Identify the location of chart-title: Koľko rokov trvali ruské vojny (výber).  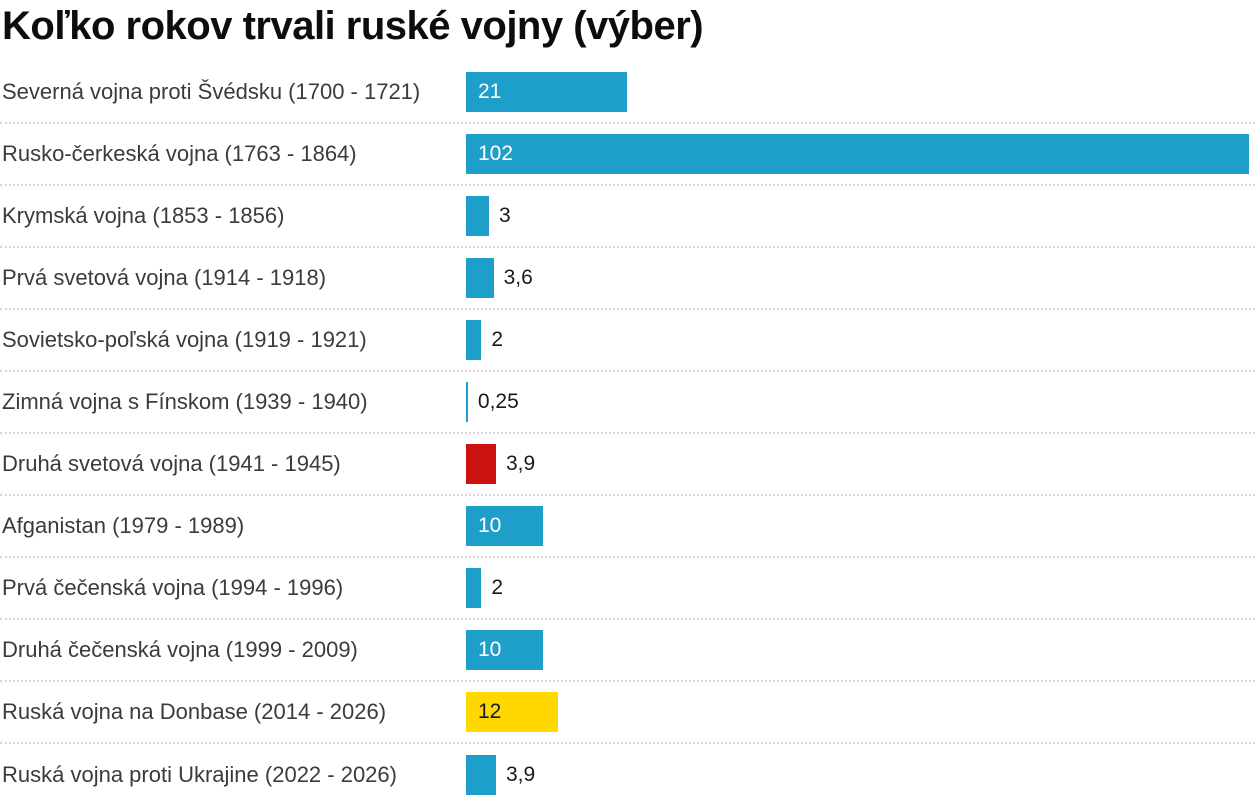
(353, 26).